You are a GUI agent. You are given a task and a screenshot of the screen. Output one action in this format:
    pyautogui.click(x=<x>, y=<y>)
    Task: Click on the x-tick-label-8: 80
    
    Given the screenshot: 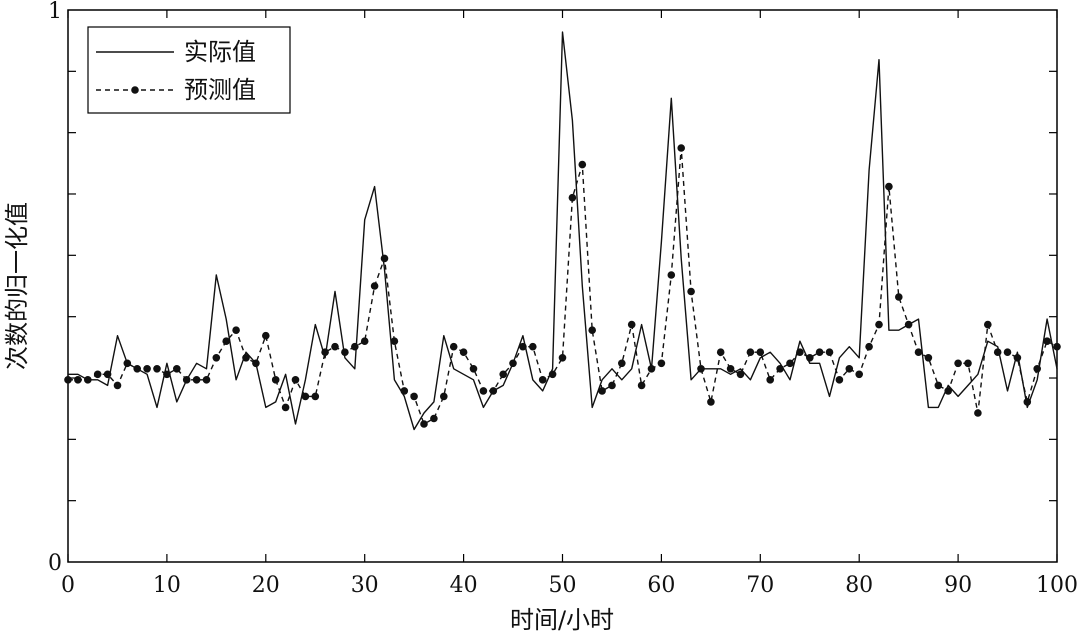 What is the action you would take?
    pyautogui.click(x=859, y=585)
    